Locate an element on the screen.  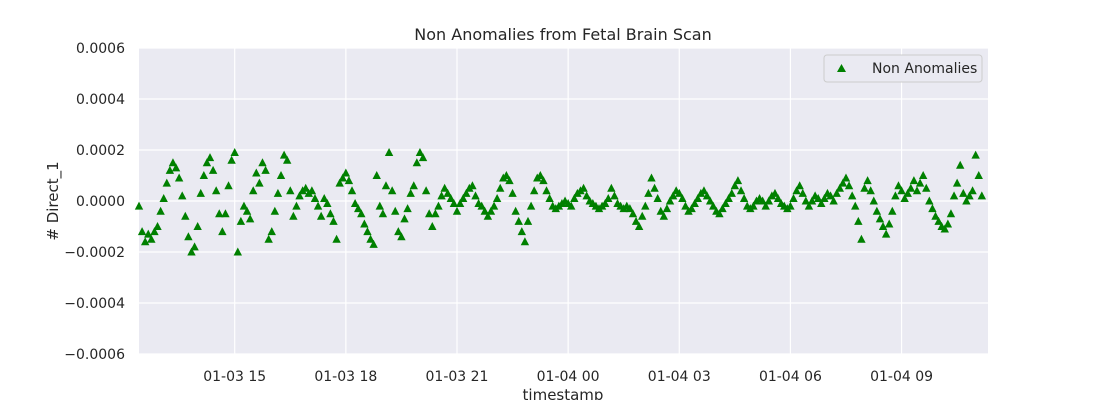
x-tick-label: 01-03 18 is located at coordinates (345, 377).